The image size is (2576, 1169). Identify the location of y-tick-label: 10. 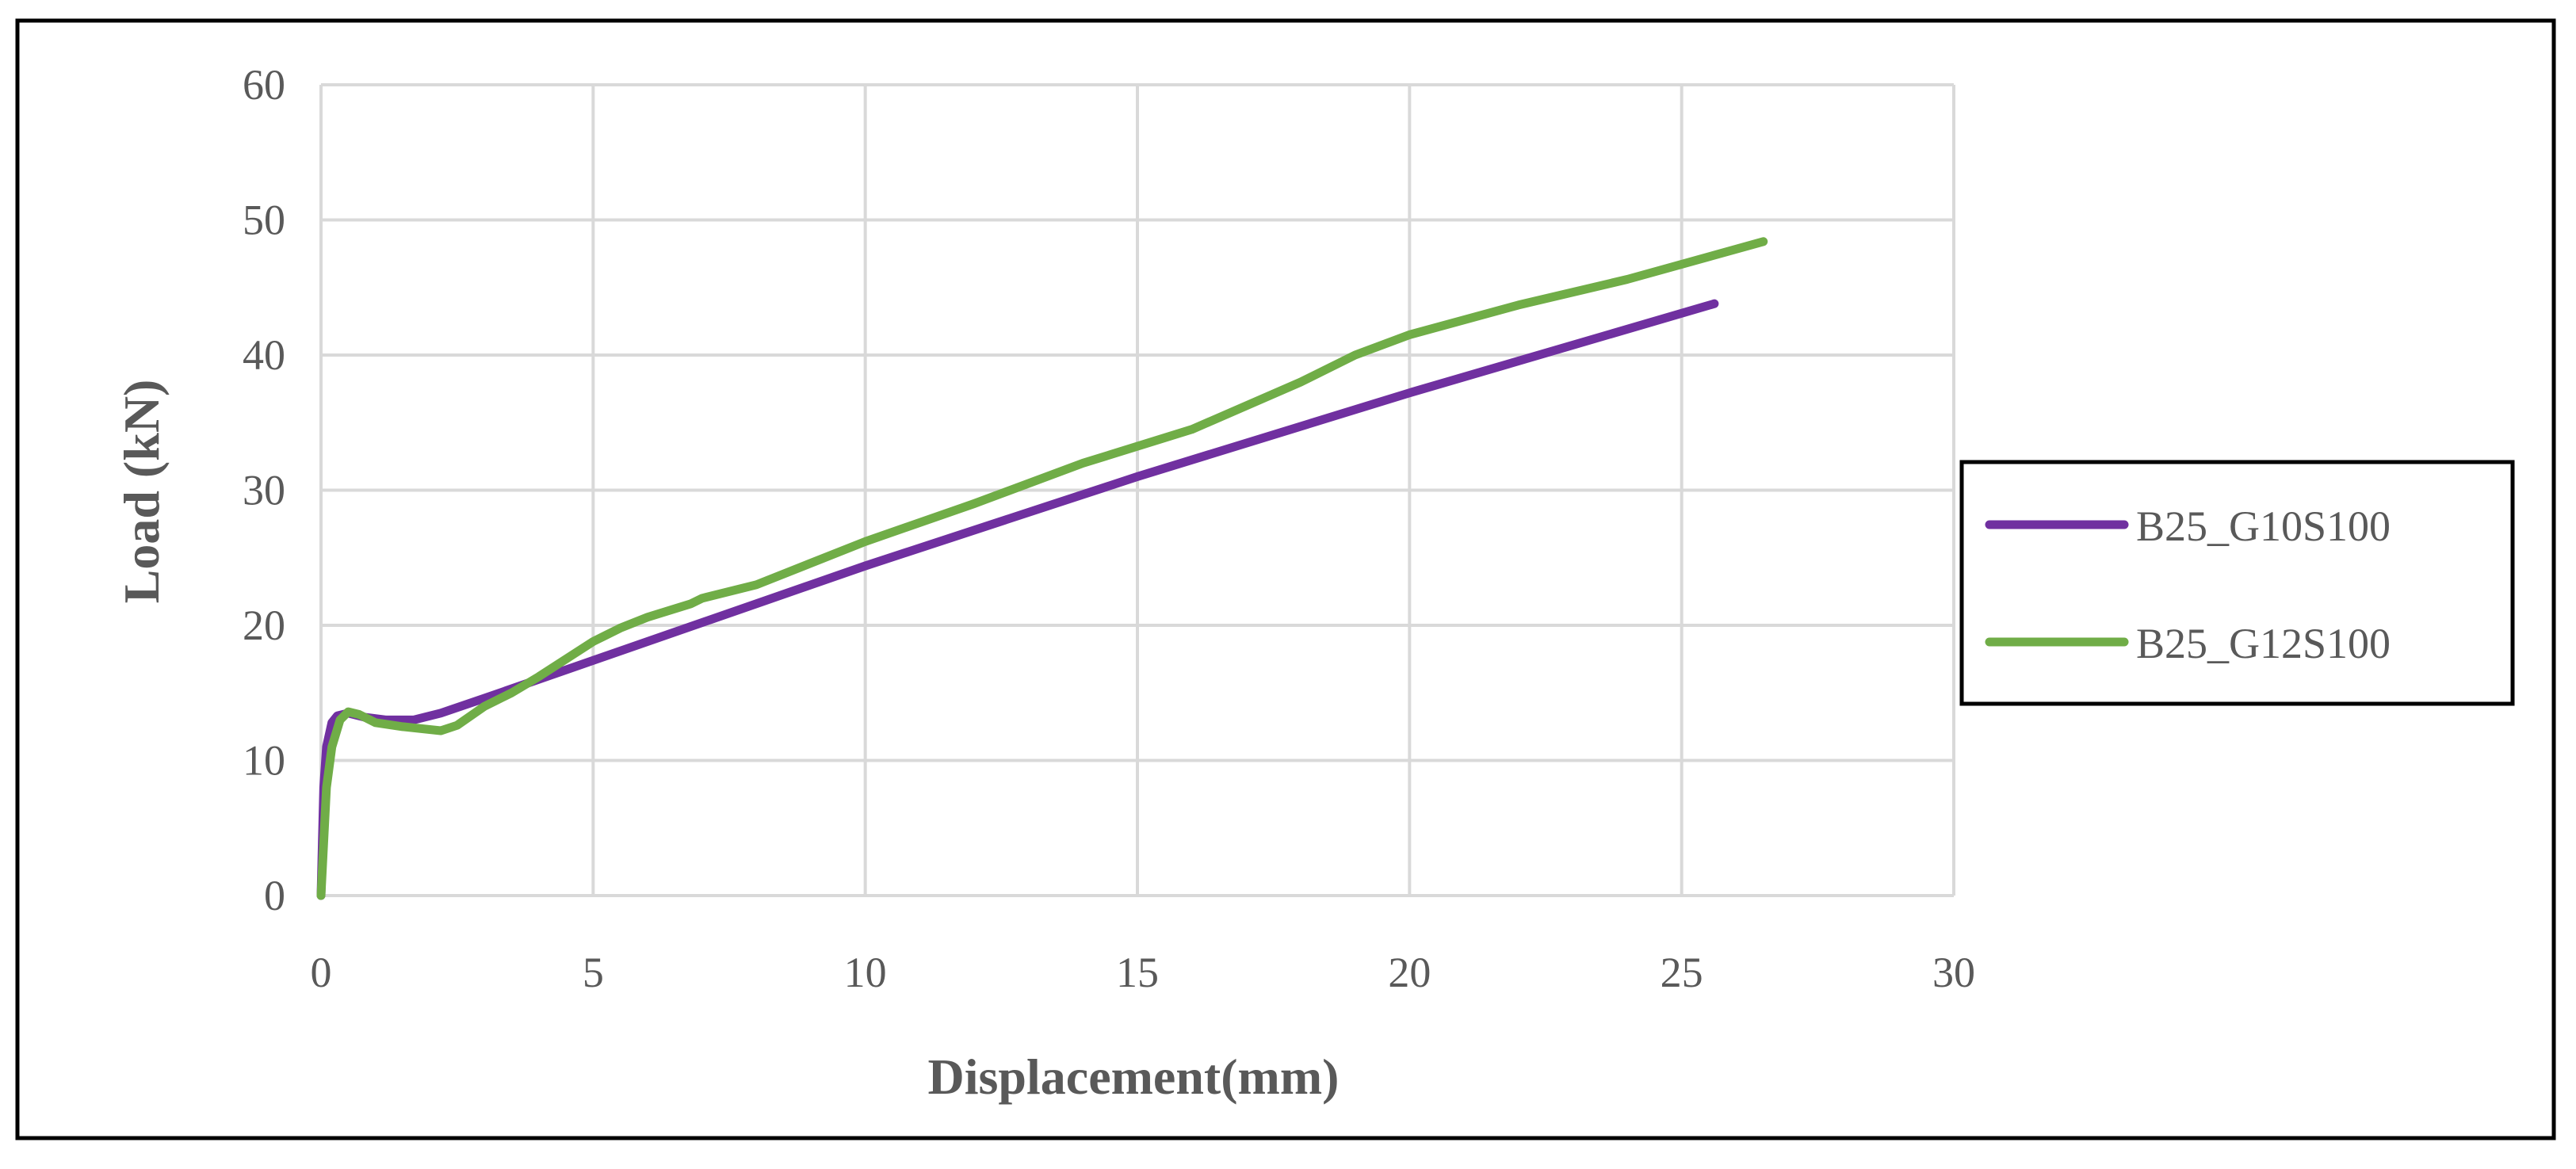
(264, 761).